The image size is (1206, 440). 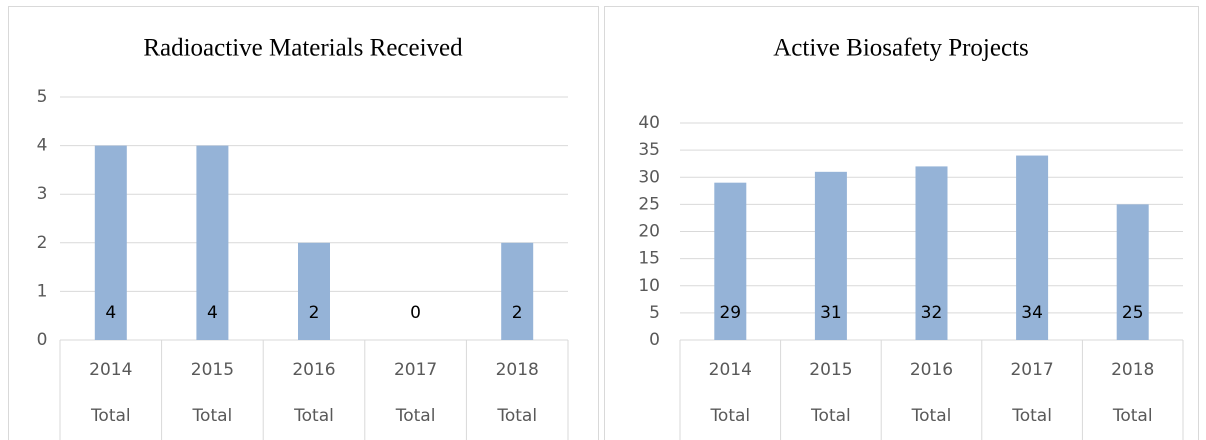 I want to click on y-tick-label: 20, so click(x=649, y=232).